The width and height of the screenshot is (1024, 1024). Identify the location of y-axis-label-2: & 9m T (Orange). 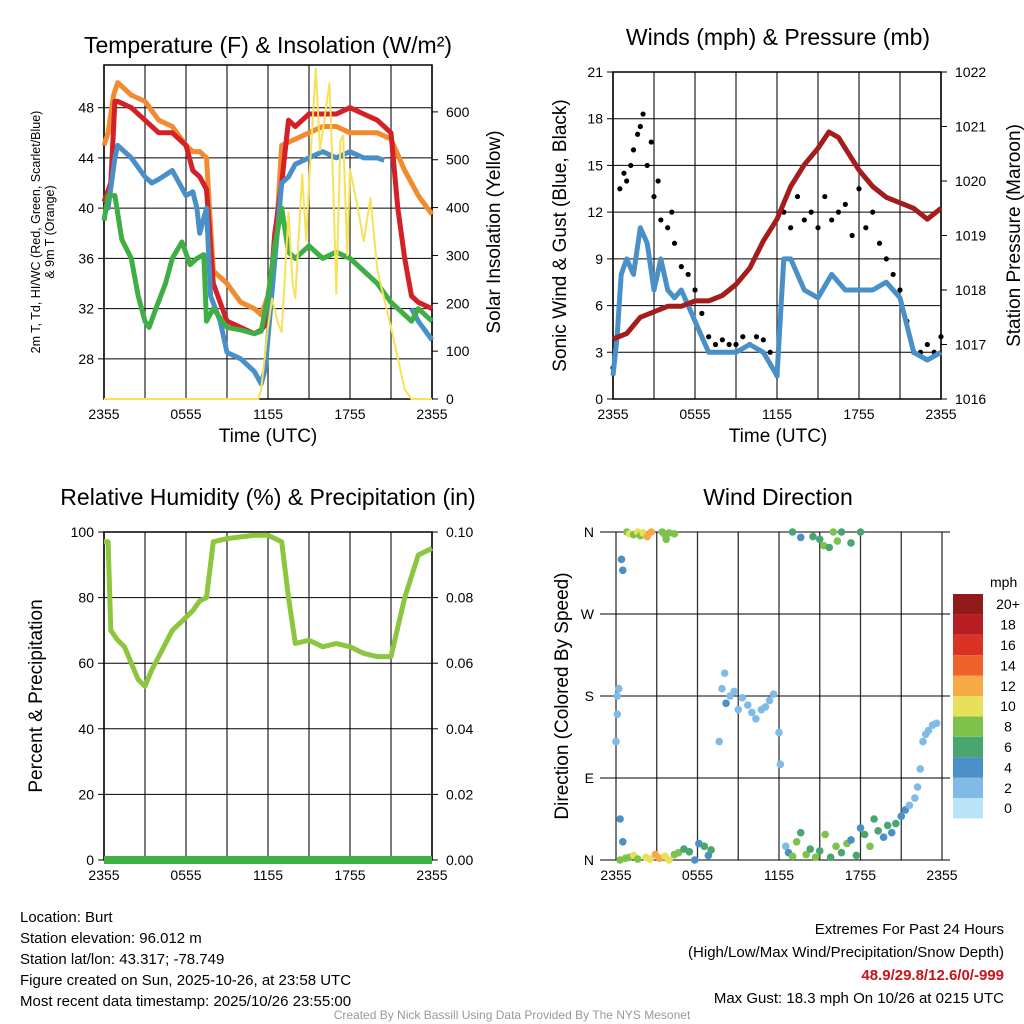
(50, 231).